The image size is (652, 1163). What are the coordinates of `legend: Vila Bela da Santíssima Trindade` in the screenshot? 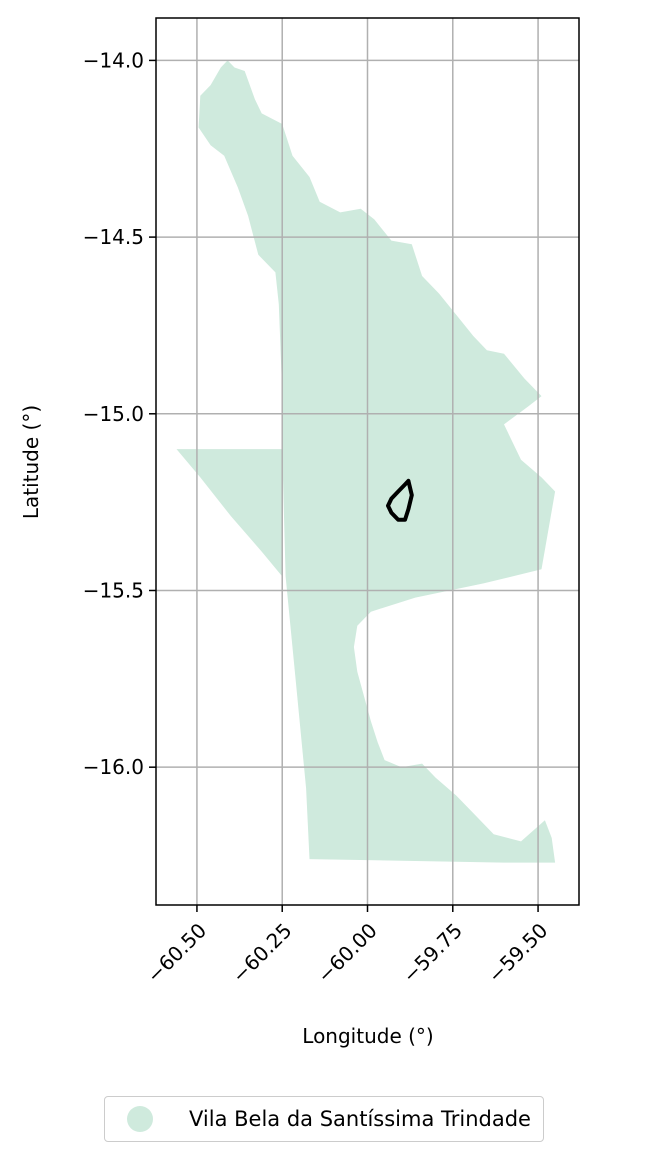 It's located at (324, 1119).